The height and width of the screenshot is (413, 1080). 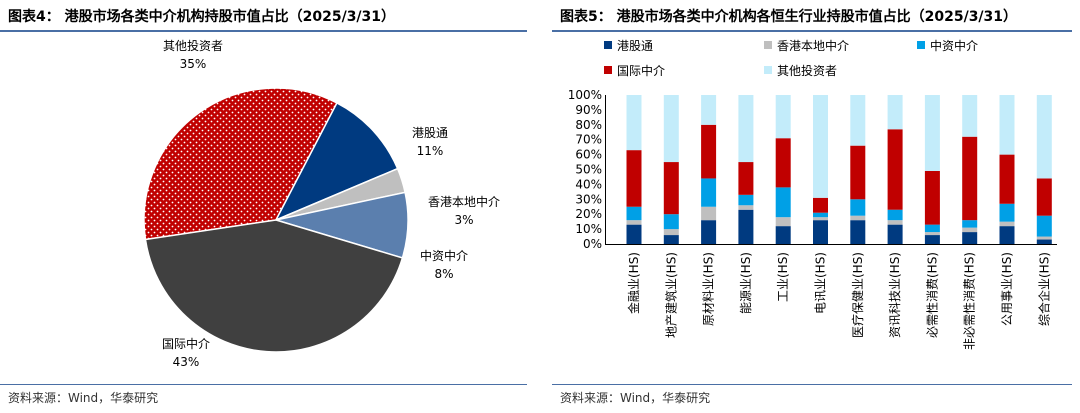 I want to click on pie-label-value: 43%, so click(x=186, y=362).